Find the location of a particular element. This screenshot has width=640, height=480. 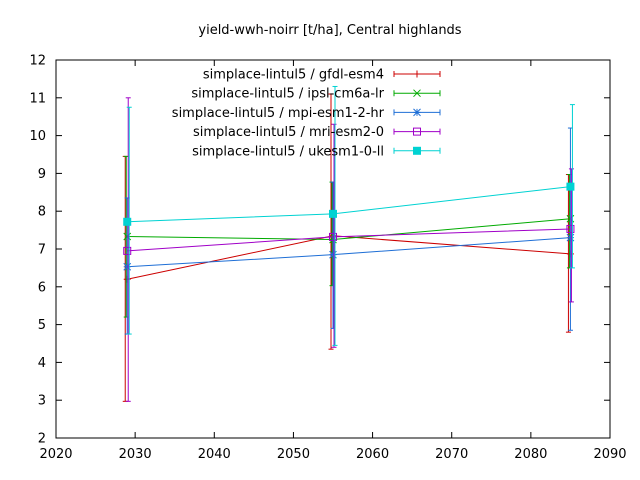

y-tick-label-9: 11 is located at coordinates (37, 98).